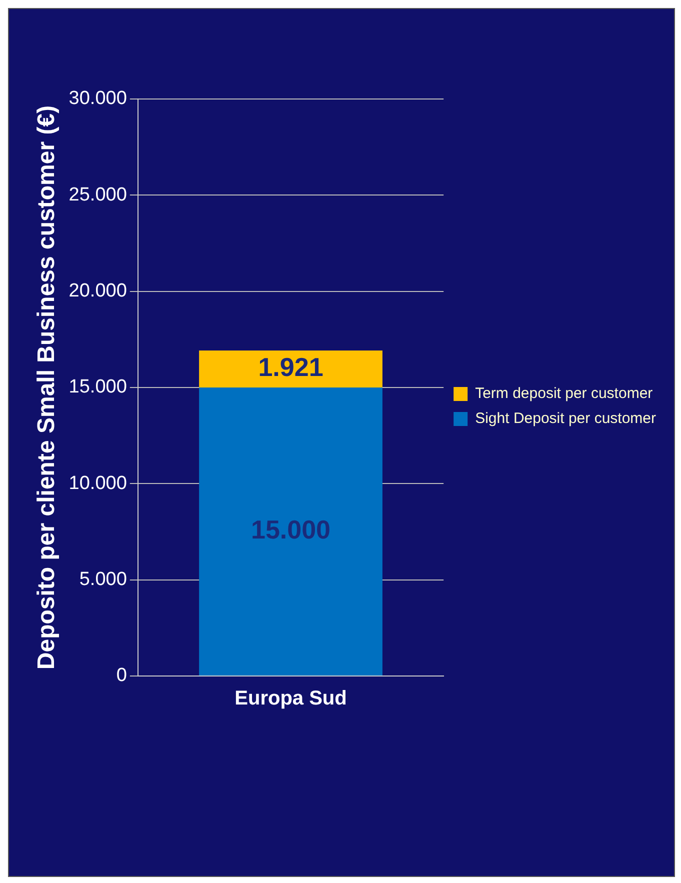 Image resolution: width=681 pixels, height=883 pixels. I want to click on y-tick-label: 5.000, so click(103, 579).